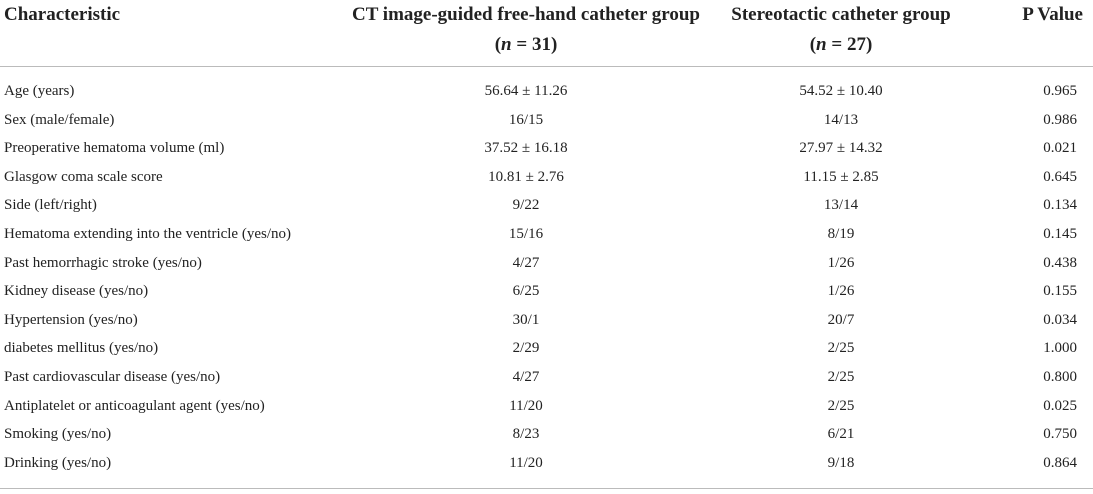 This screenshot has height=494, width=1093. Describe the element at coordinates (546, 291) in the screenshot. I see `table-row: Kidney disease (yes/no) 6/25 1/26 0.155` at that location.